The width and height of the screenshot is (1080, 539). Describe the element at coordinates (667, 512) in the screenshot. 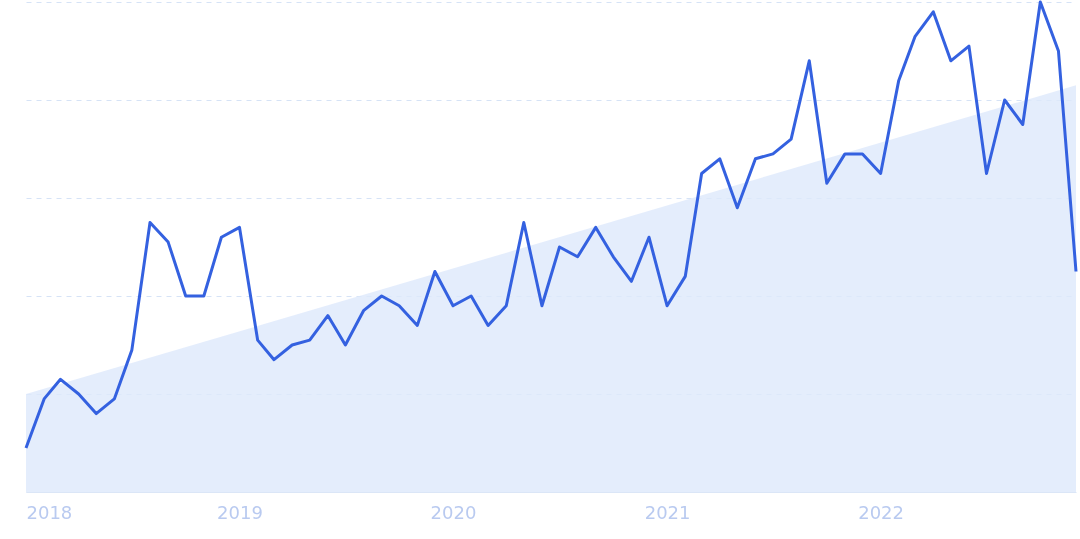

I see `x-tick-label: 2021` at that location.